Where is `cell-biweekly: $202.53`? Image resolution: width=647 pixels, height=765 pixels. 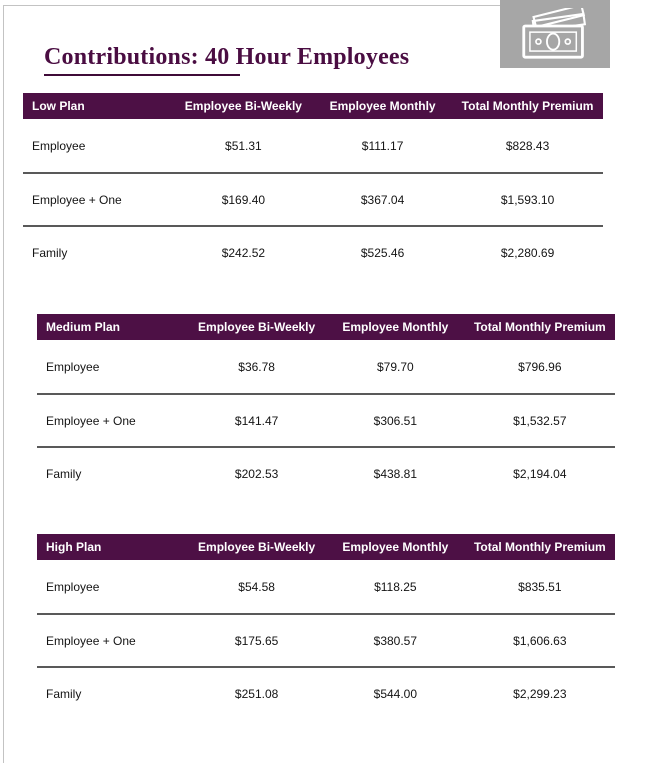 cell-biweekly: $202.53 is located at coordinates (256, 473).